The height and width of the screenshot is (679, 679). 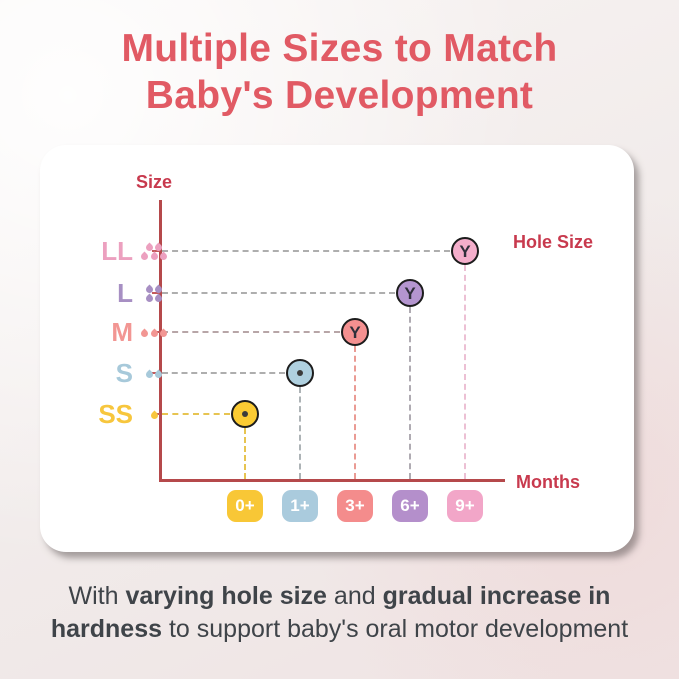 What do you see at coordinates (410, 506) in the screenshot?
I see `x-label-6plus: 6+` at bounding box center [410, 506].